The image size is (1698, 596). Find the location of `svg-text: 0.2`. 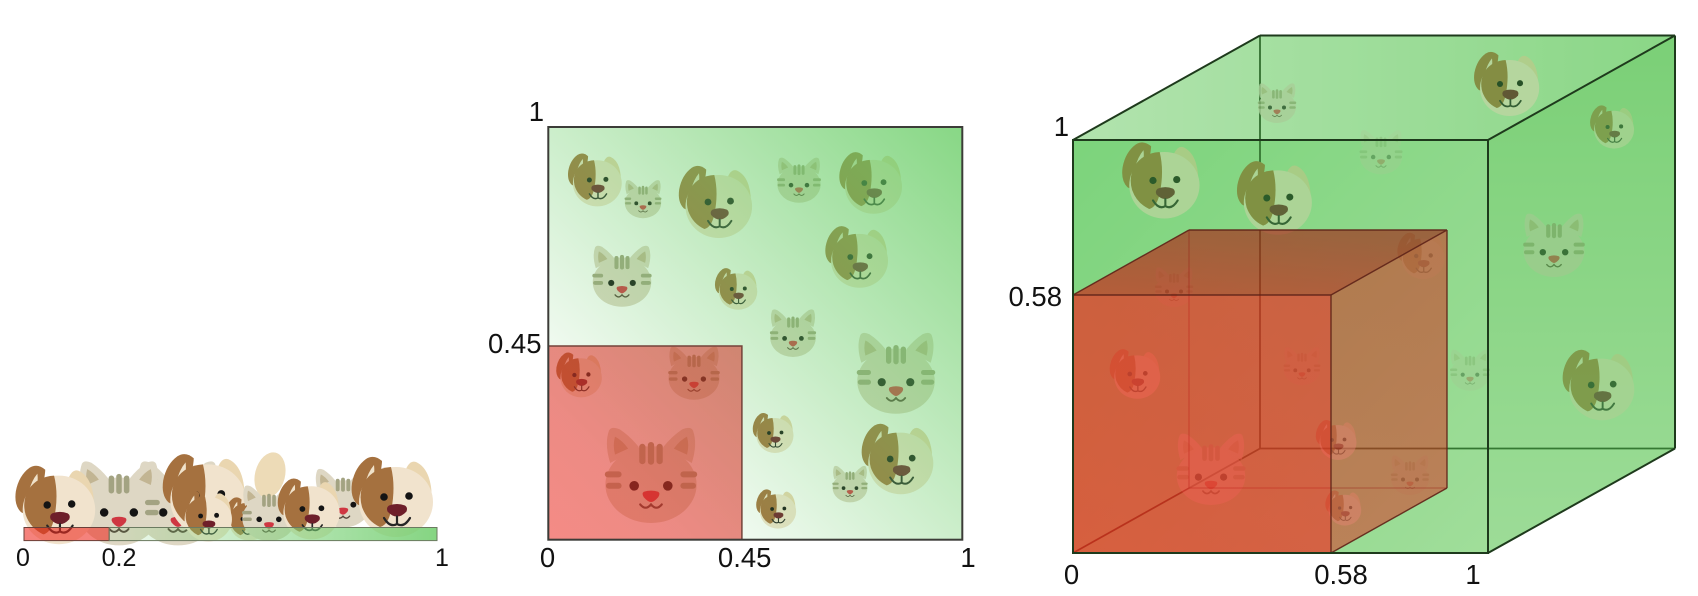

svg-text: 0.2 is located at coordinates (119, 558).